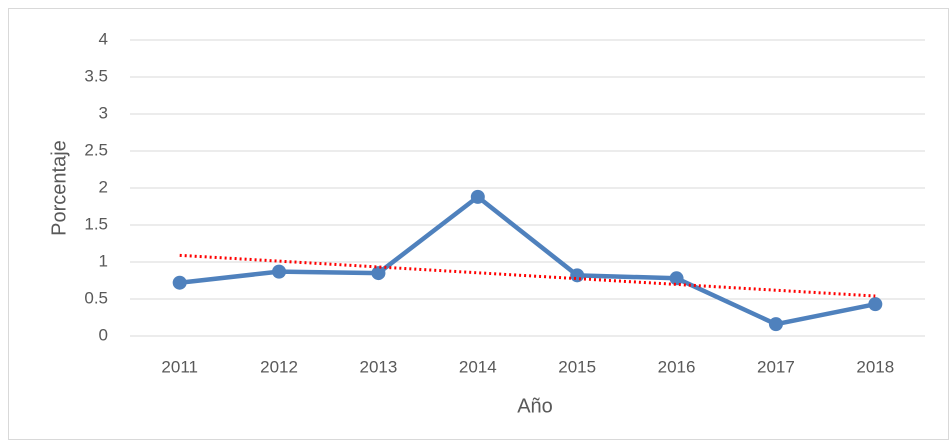 The height and width of the screenshot is (447, 951). What do you see at coordinates (379, 366) in the screenshot?
I see `x-tick-label: 2013` at bounding box center [379, 366].